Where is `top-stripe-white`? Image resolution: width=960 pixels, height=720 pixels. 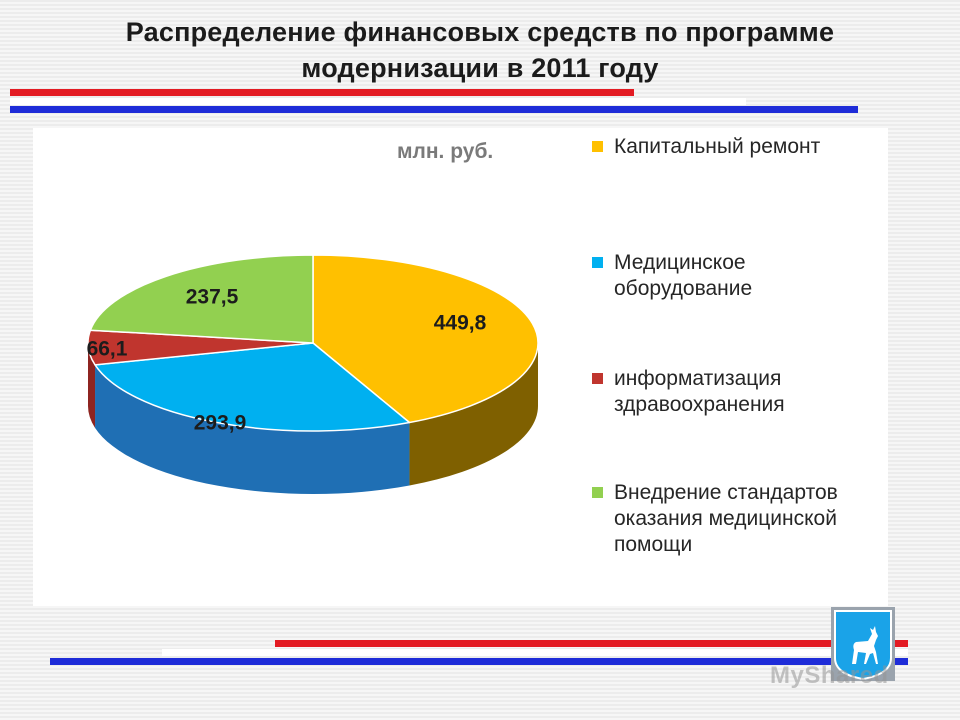 top-stripe-white is located at coordinates (378, 101).